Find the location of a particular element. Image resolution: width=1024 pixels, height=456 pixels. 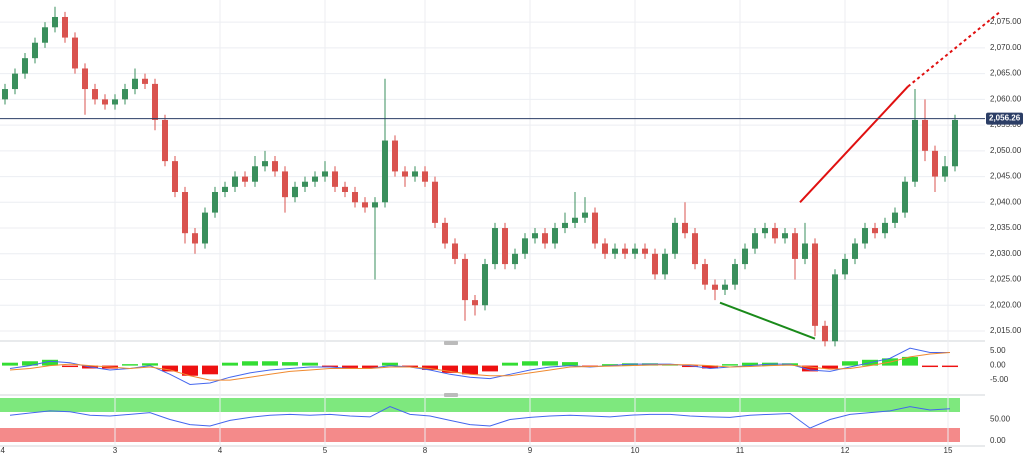

y-tick-label: 2,075.00 is located at coordinates (1006, 21).